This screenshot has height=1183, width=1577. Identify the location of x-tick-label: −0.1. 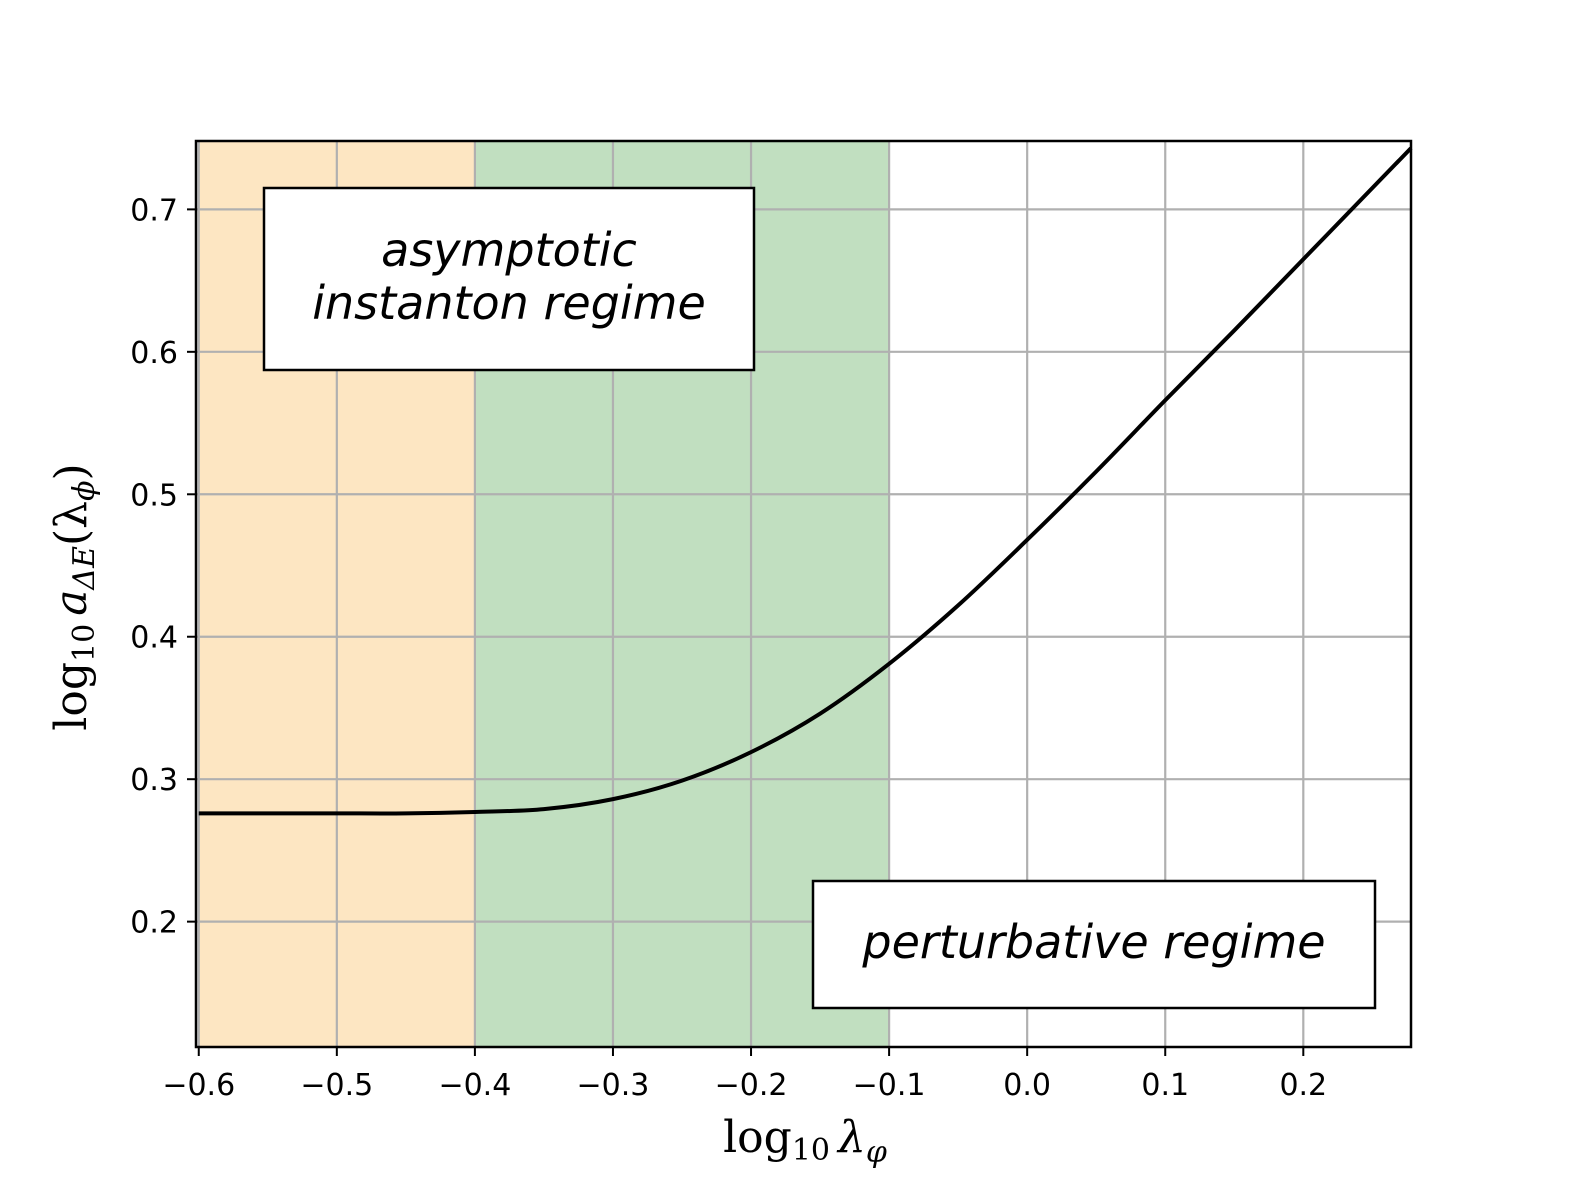
(889, 1085).